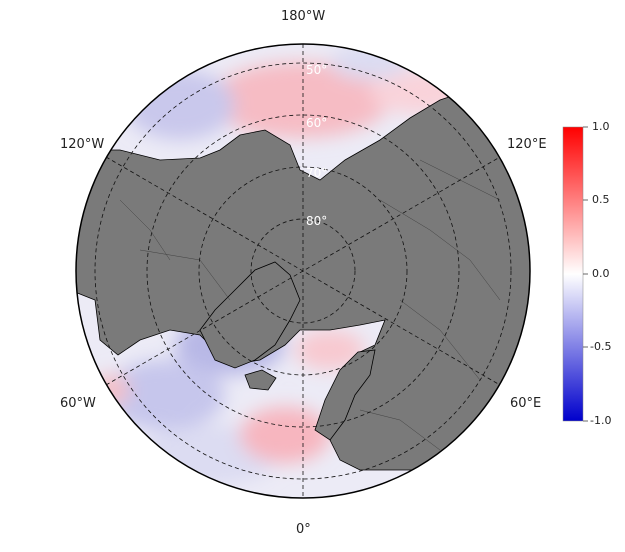 The height and width of the screenshot is (552, 625). I want to click on lat-label-50: 50°, so click(316, 70).